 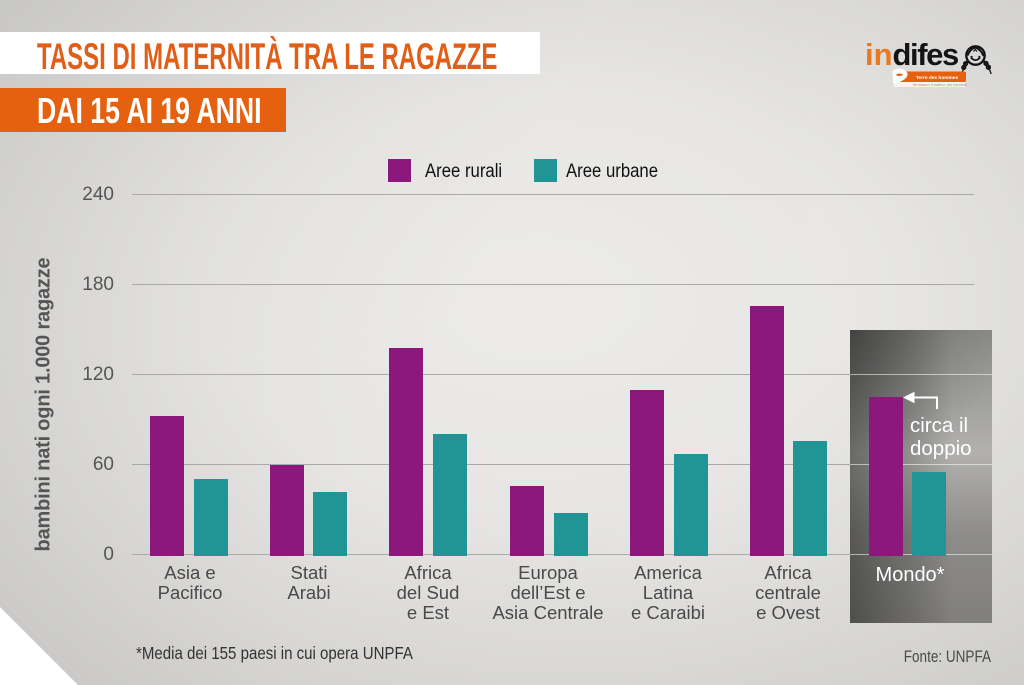 I want to click on svg-text: in, so click(x=879, y=54).